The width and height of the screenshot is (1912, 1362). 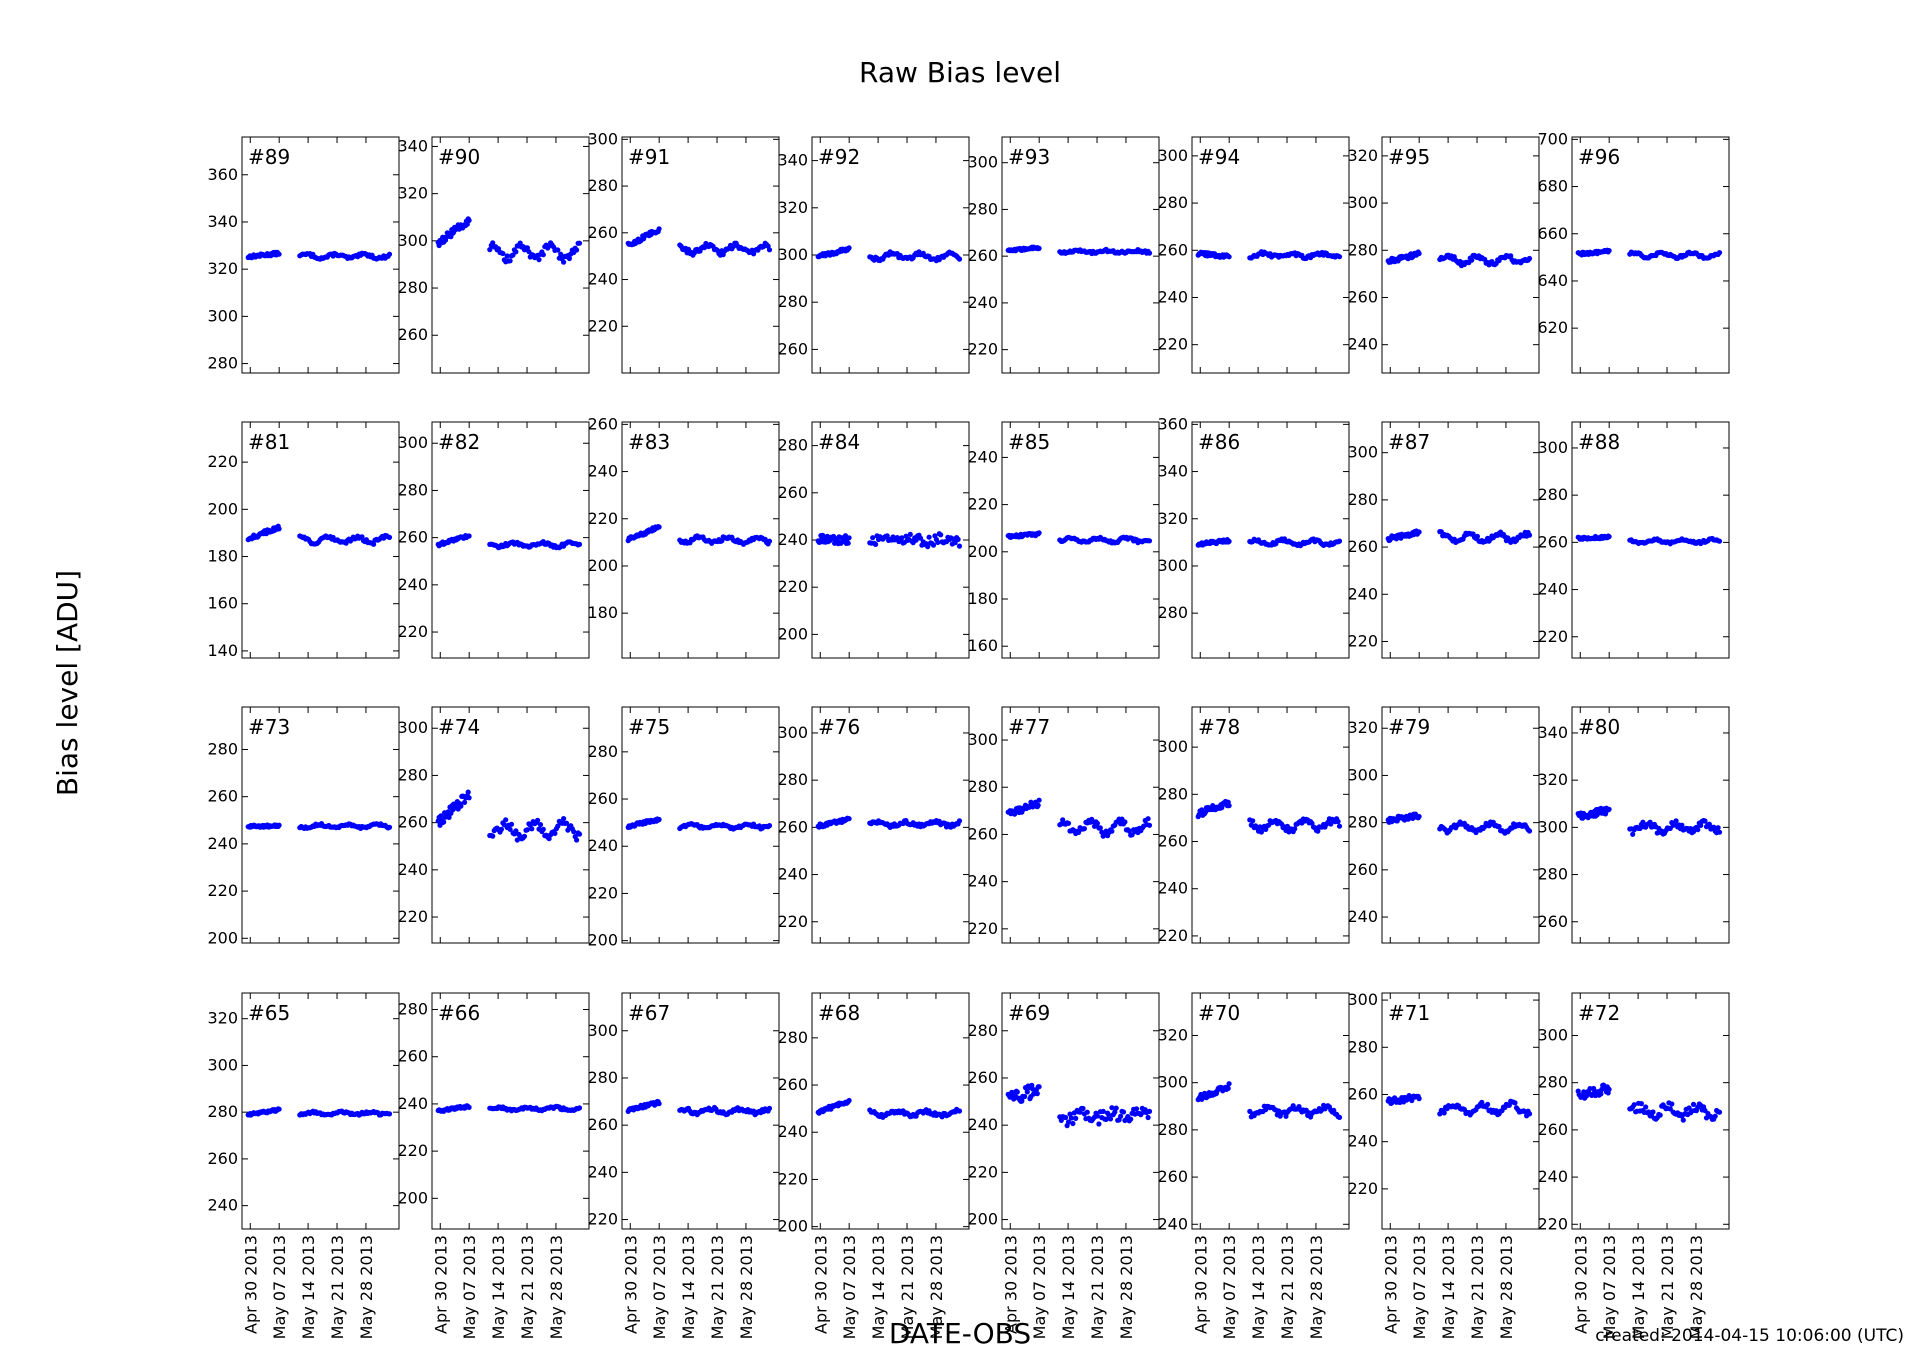 I want to click on panel-label: #81, so click(x=269, y=442).